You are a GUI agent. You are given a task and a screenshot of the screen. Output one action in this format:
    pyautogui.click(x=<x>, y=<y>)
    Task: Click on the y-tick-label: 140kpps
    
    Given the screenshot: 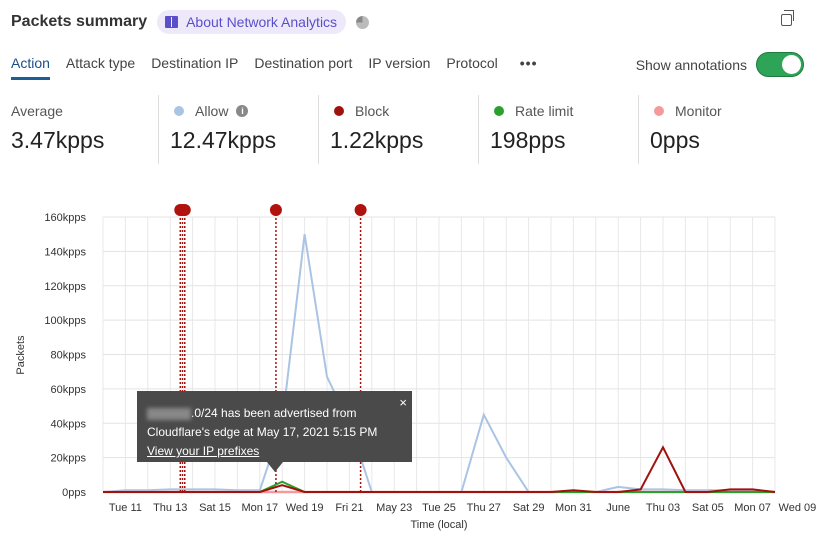 What is the action you would take?
    pyautogui.click(x=65, y=252)
    